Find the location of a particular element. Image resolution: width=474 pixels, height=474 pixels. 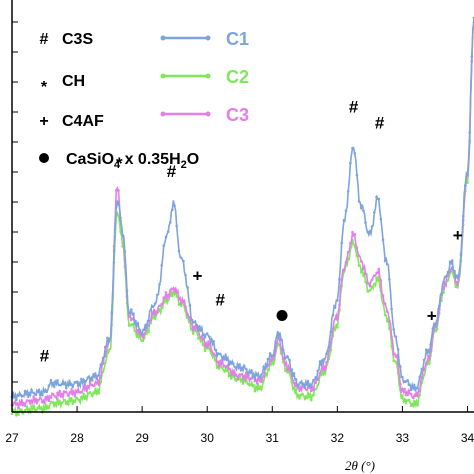

x-tick-label: 32 is located at coordinates (338, 438).